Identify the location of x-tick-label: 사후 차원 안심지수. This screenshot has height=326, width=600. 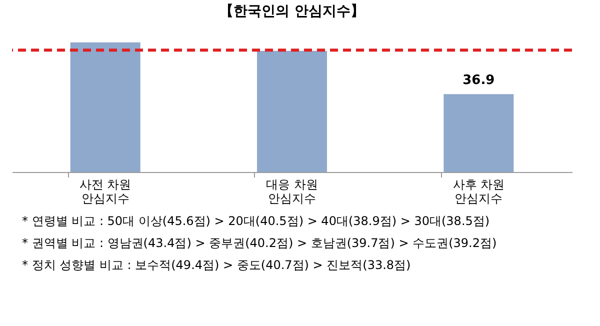
(478, 192).